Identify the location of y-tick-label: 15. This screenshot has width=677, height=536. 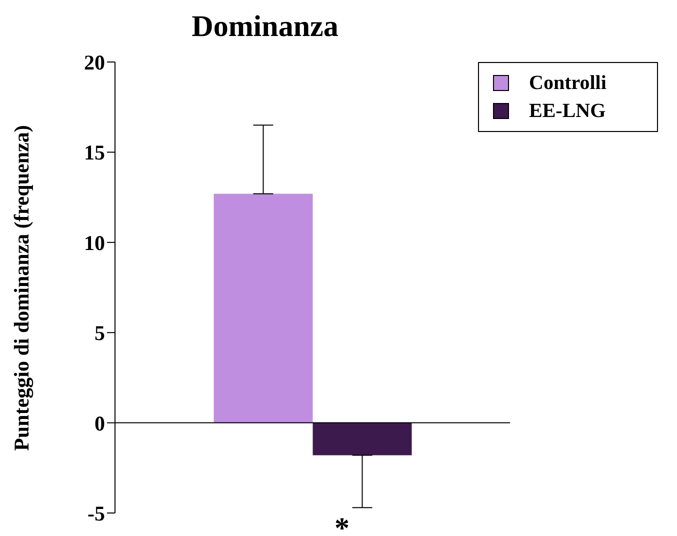
(94, 152).